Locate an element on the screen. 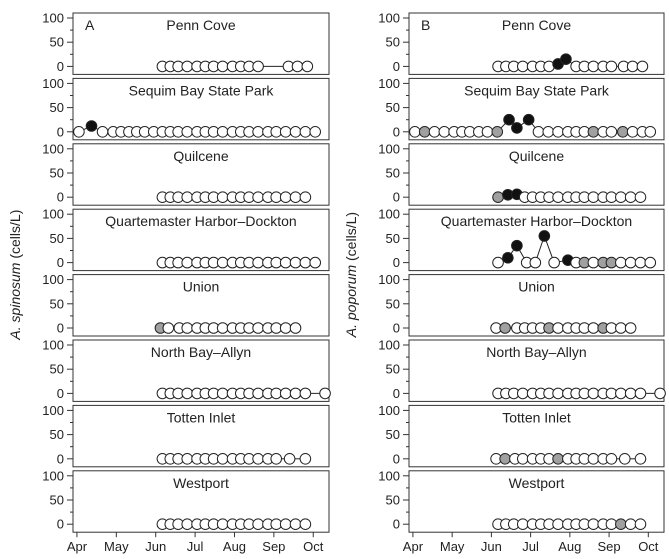  y-axis-label: A. poporum (cells/L) is located at coordinates (351, 275).